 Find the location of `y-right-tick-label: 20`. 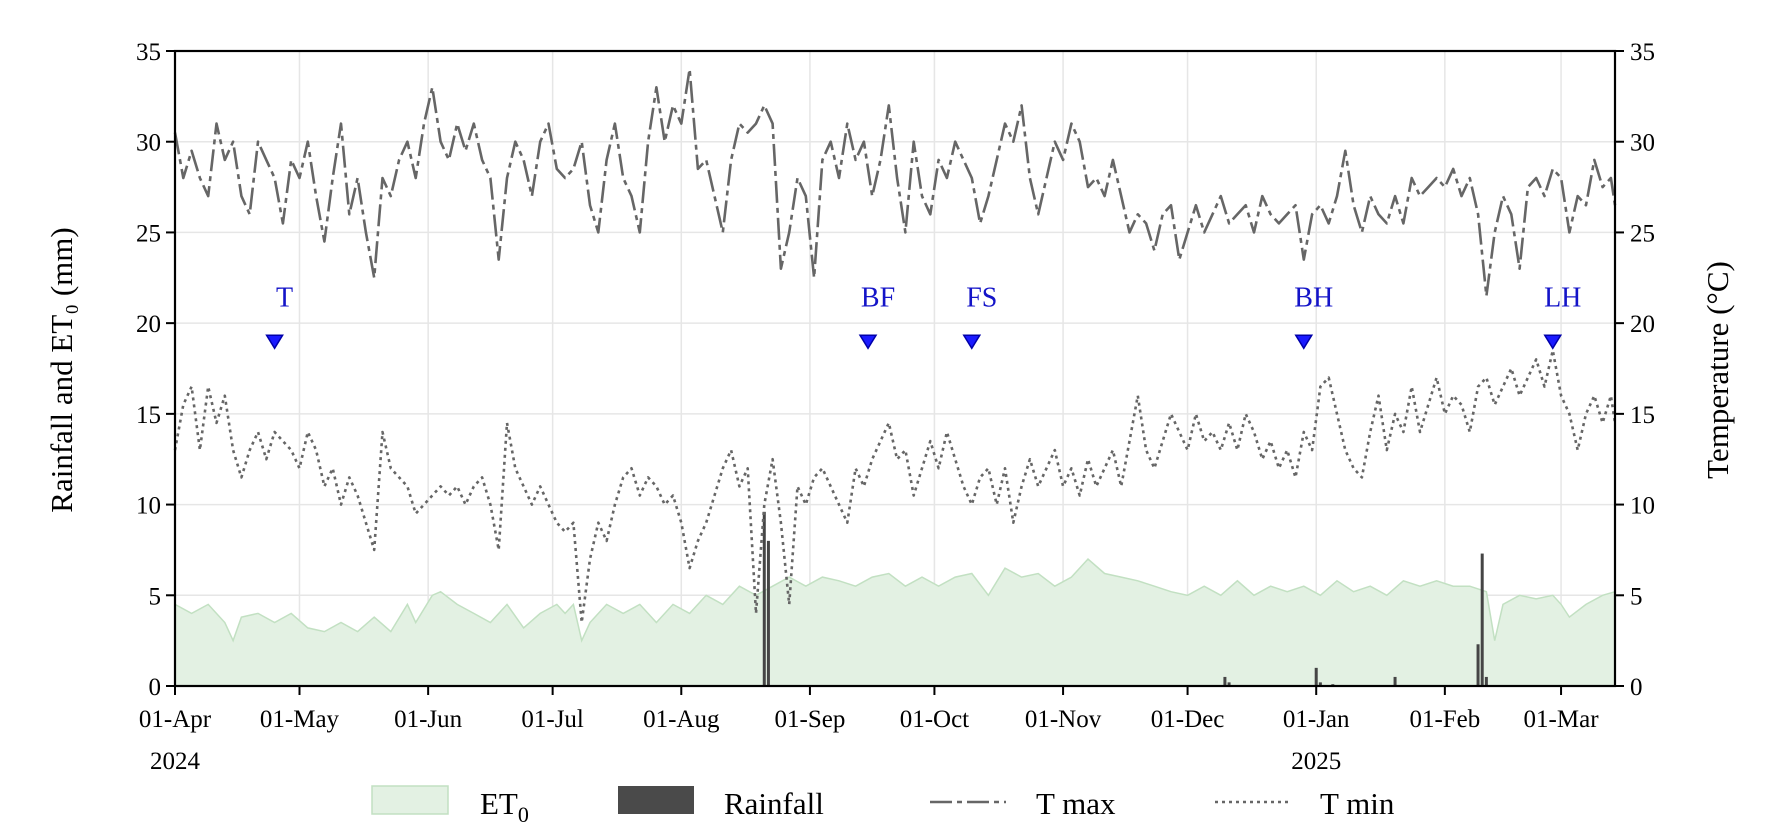

y-right-tick-label: 20 is located at coordinates (1642, 324).